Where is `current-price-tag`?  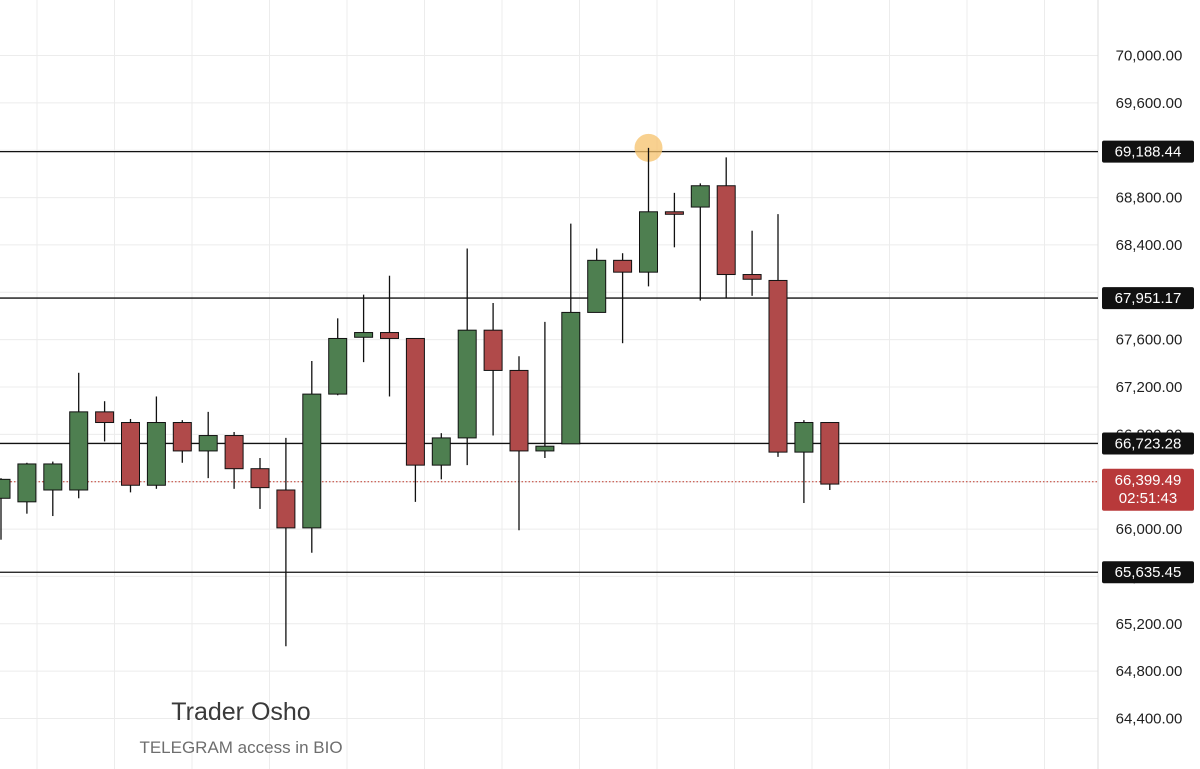 current-price-tag is located at coordinates (1148, 489).